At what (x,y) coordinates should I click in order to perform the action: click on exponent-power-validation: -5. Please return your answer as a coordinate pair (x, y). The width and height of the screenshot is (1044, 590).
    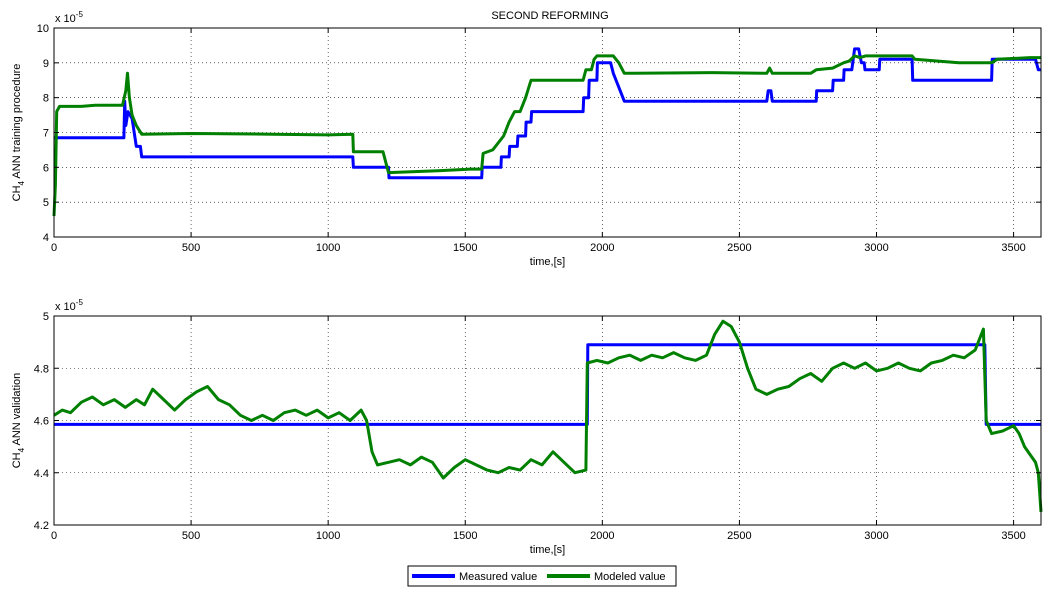
    Looking at the image, I should click on (80, 302).